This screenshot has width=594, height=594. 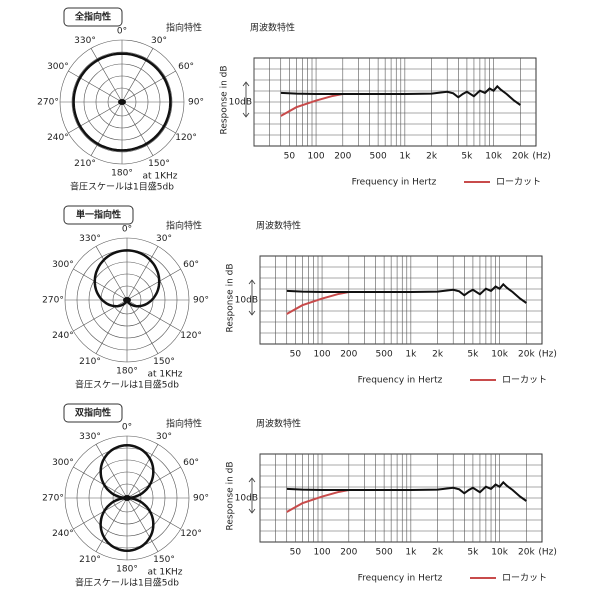 What do you see at coordinates (547, 355) in the screenshot?
I see `x-unit: (Hz)` at bounding box center [547, 355].